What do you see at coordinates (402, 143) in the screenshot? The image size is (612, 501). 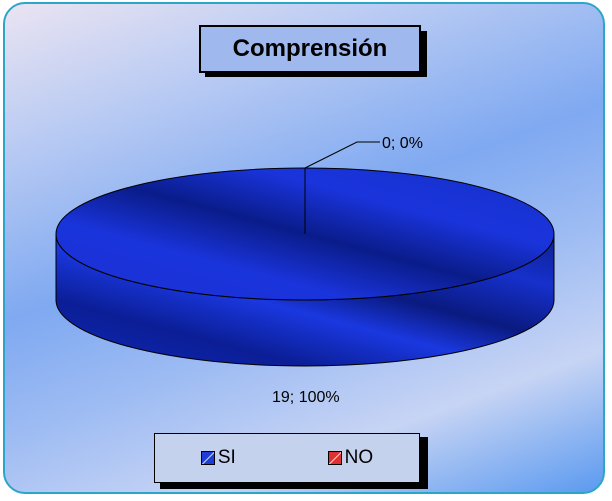 I see `data-label-no: 0; 0%` at bounding box center [402, 143].